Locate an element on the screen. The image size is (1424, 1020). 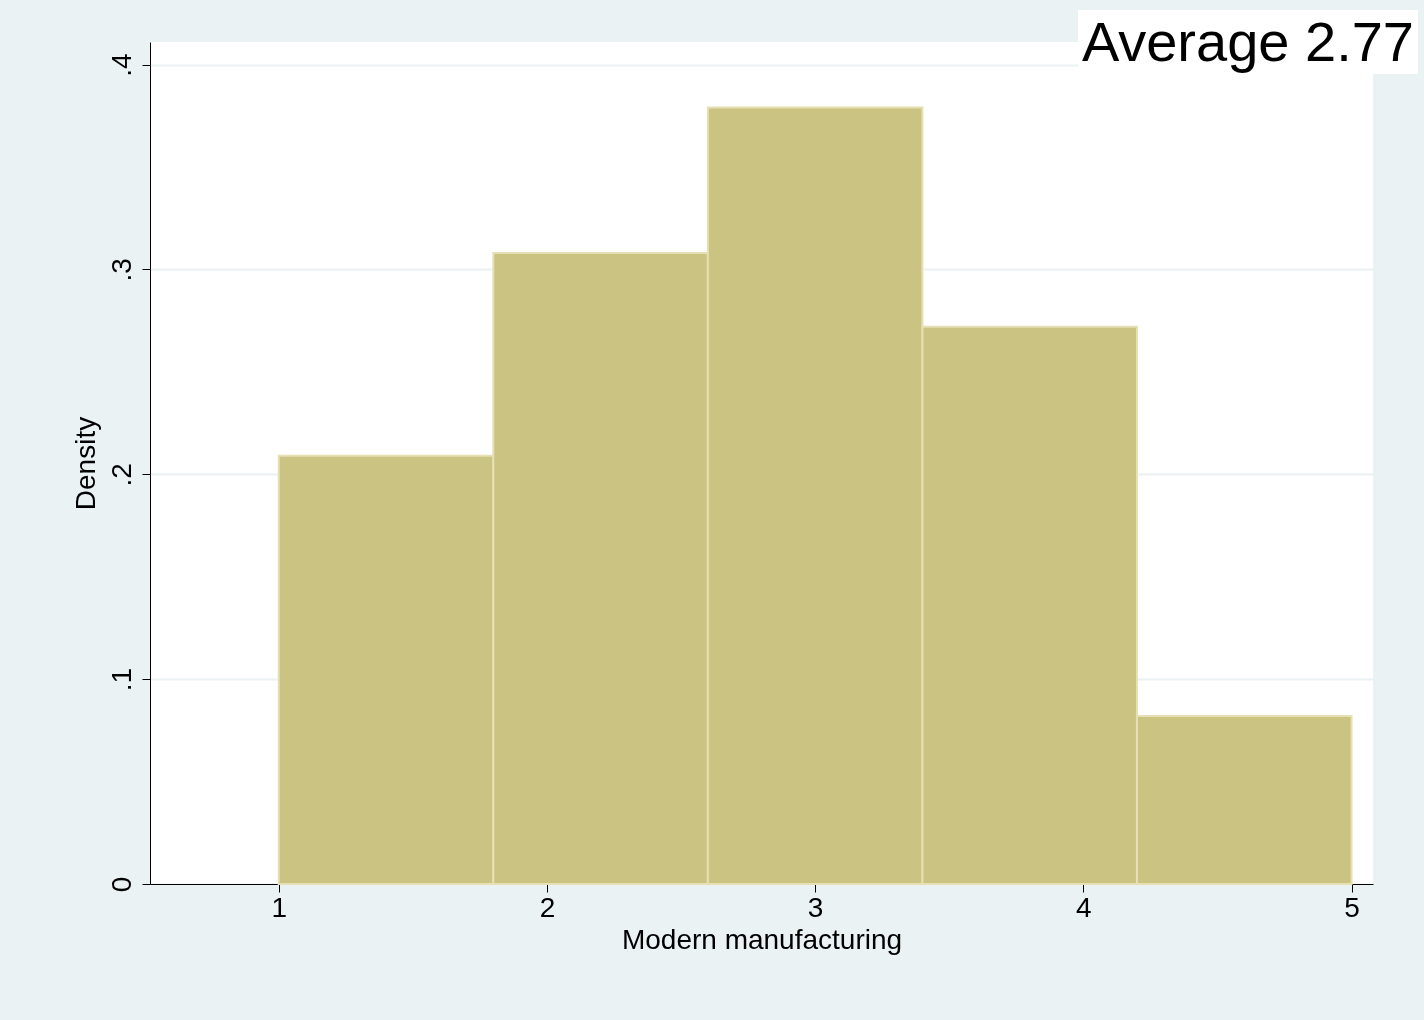
y-tick-label: .2 is located at coordinates (121, 475).